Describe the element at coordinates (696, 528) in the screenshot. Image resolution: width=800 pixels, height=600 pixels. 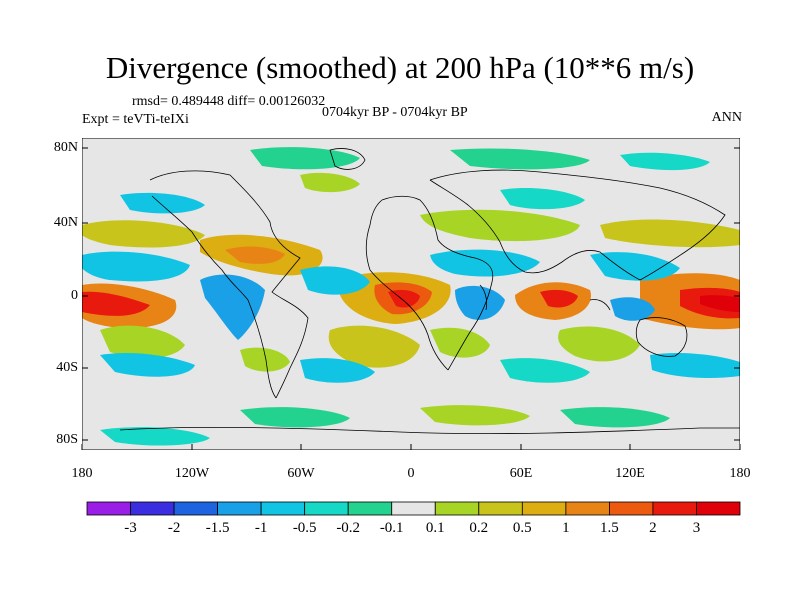
I see `colorbar-label: 3` at that location.